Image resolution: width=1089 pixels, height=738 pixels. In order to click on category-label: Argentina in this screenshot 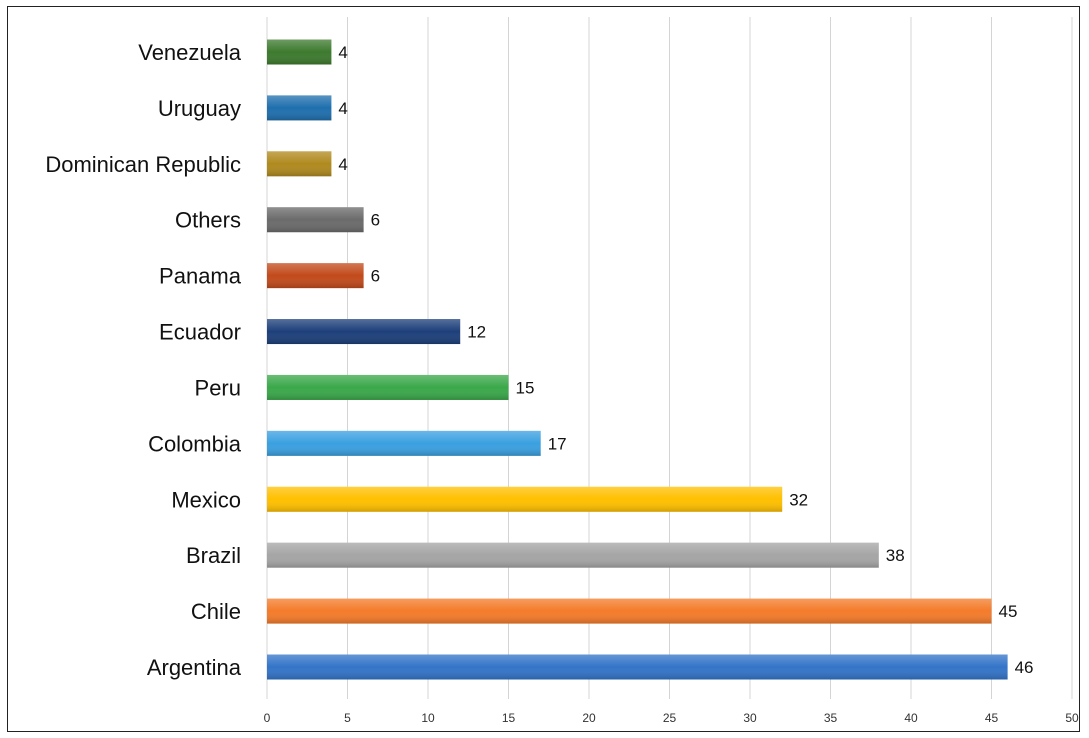, I will do `click(194, 667)`.